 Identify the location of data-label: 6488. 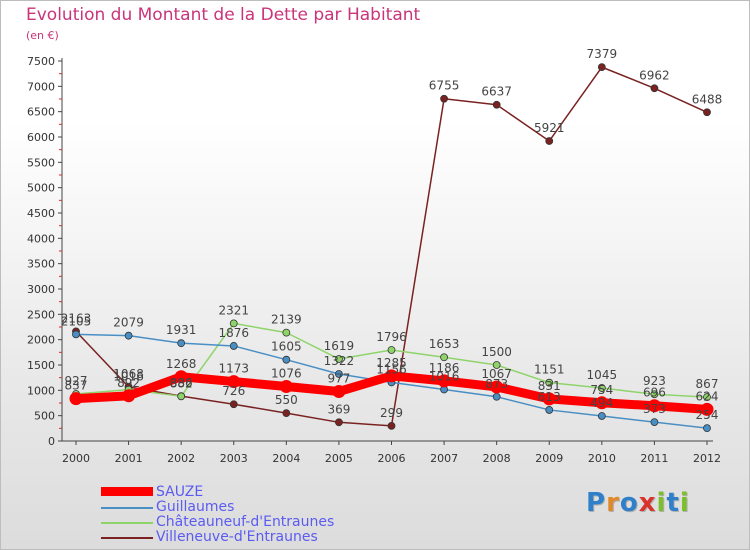
(707, 99).